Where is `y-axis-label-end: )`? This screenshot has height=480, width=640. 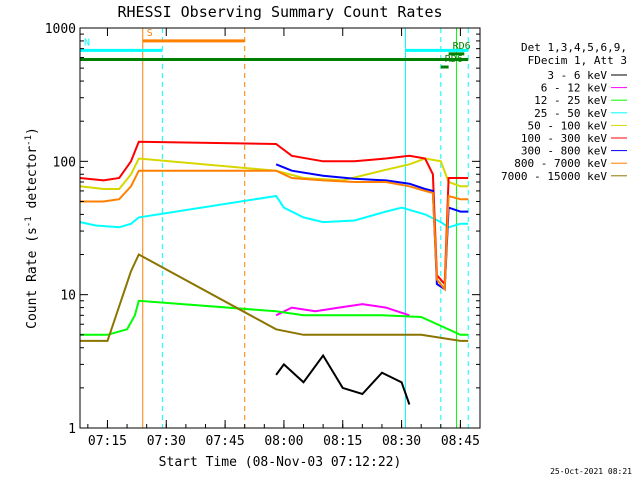
y-axis-label-end: ) is located at coordinates (32, 131).